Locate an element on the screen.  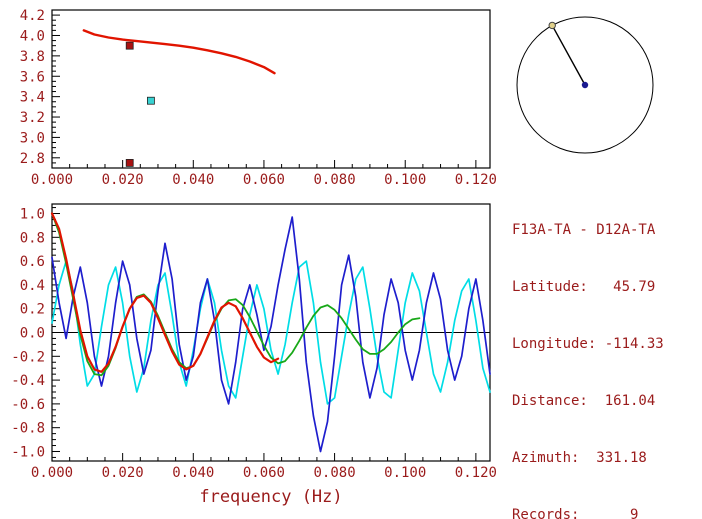
svg-text: 0.6 is located at coordinates (32, 262).